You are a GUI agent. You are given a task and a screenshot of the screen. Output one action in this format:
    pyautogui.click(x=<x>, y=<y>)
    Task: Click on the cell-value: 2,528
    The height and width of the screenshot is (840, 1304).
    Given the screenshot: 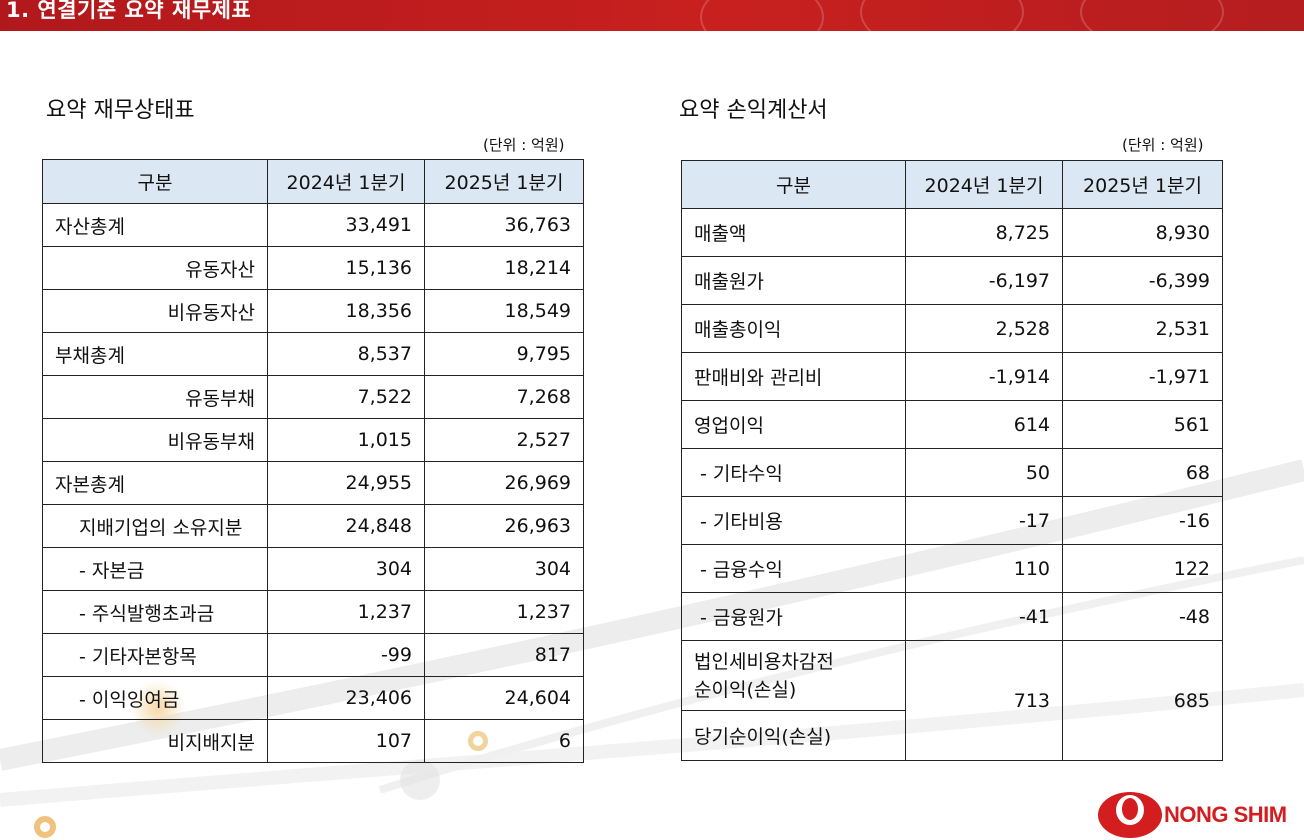 What is the action you would take?
    pyautogui.click(x=984, y=328)
    